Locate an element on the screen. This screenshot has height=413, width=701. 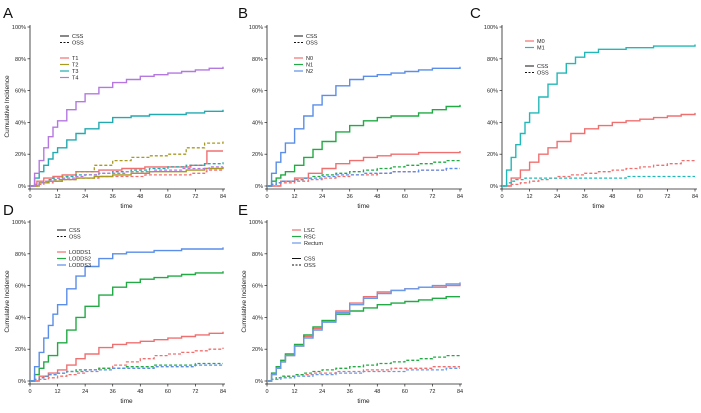
series-line-n2-oss is located at coordinates (363, 177).